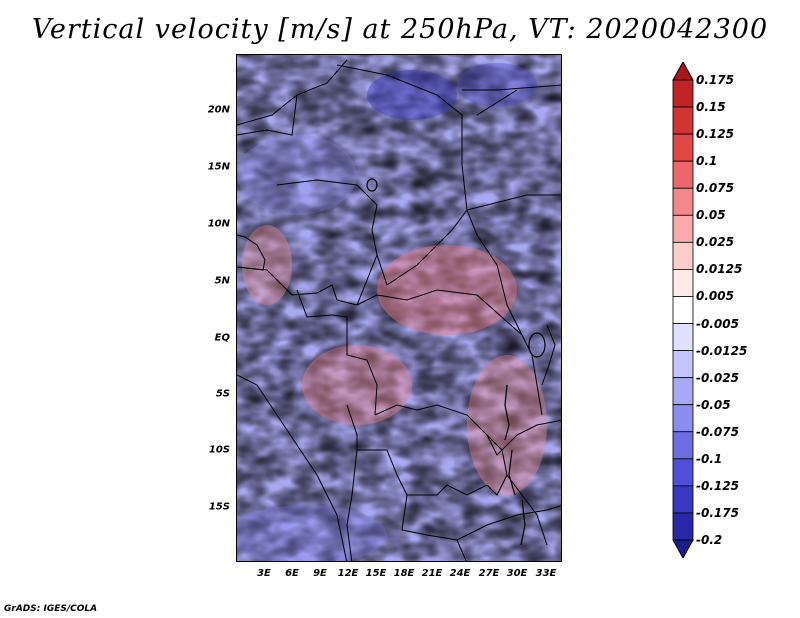 The width and height of the screenshot is (800, 618). Describe the element at coordinates (432, 573) in the screenshot. I see `lon-tick-label: 21E` at that location.